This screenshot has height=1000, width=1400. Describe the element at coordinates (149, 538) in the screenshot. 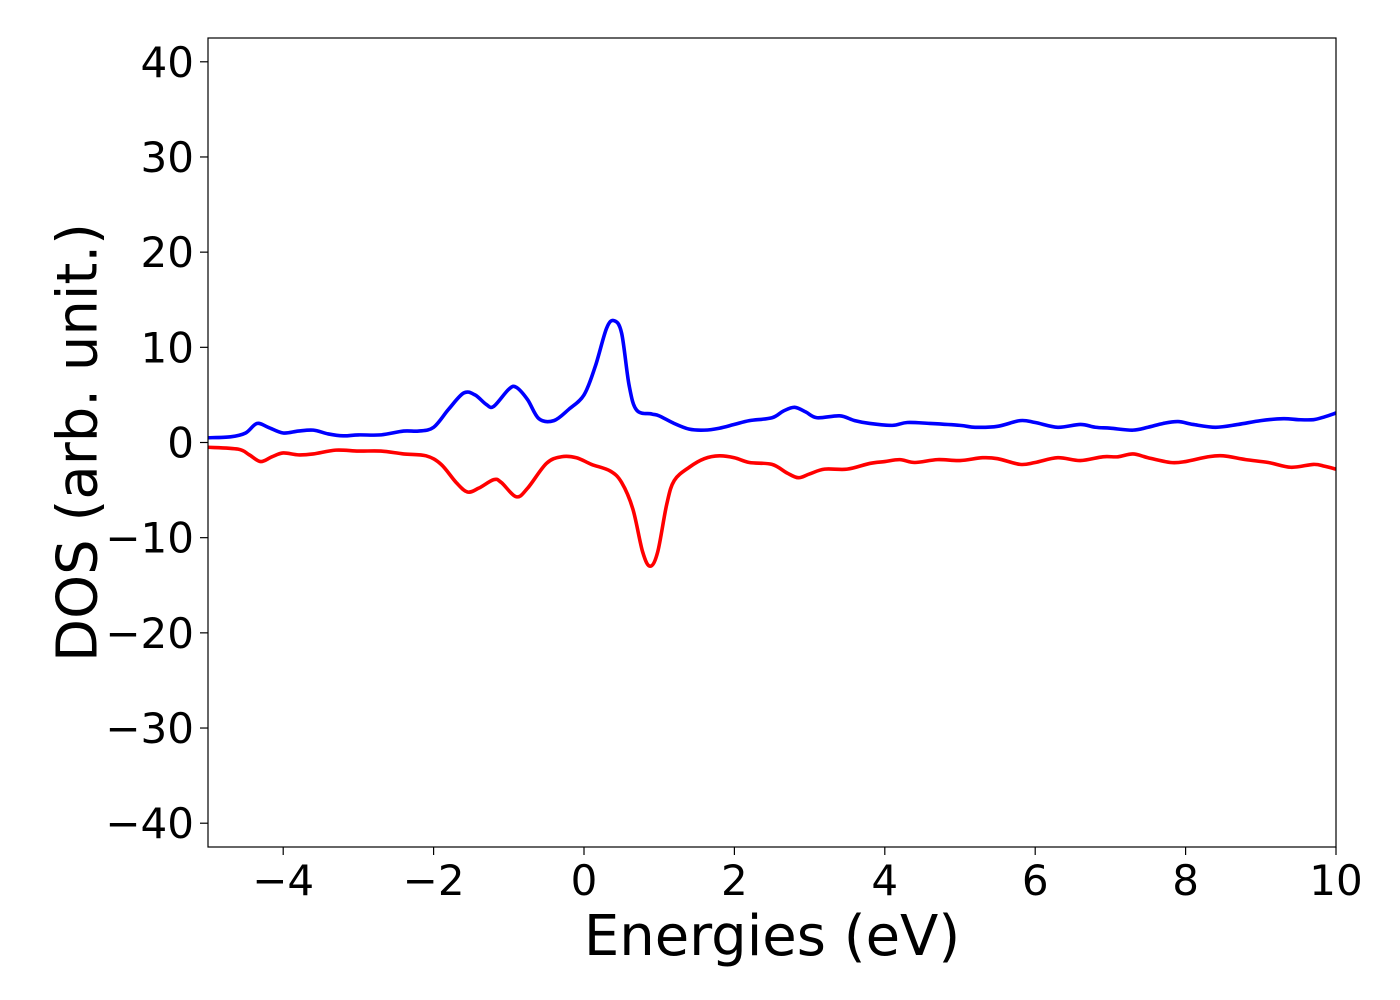

I see `y-tick-label: −10` at that location.